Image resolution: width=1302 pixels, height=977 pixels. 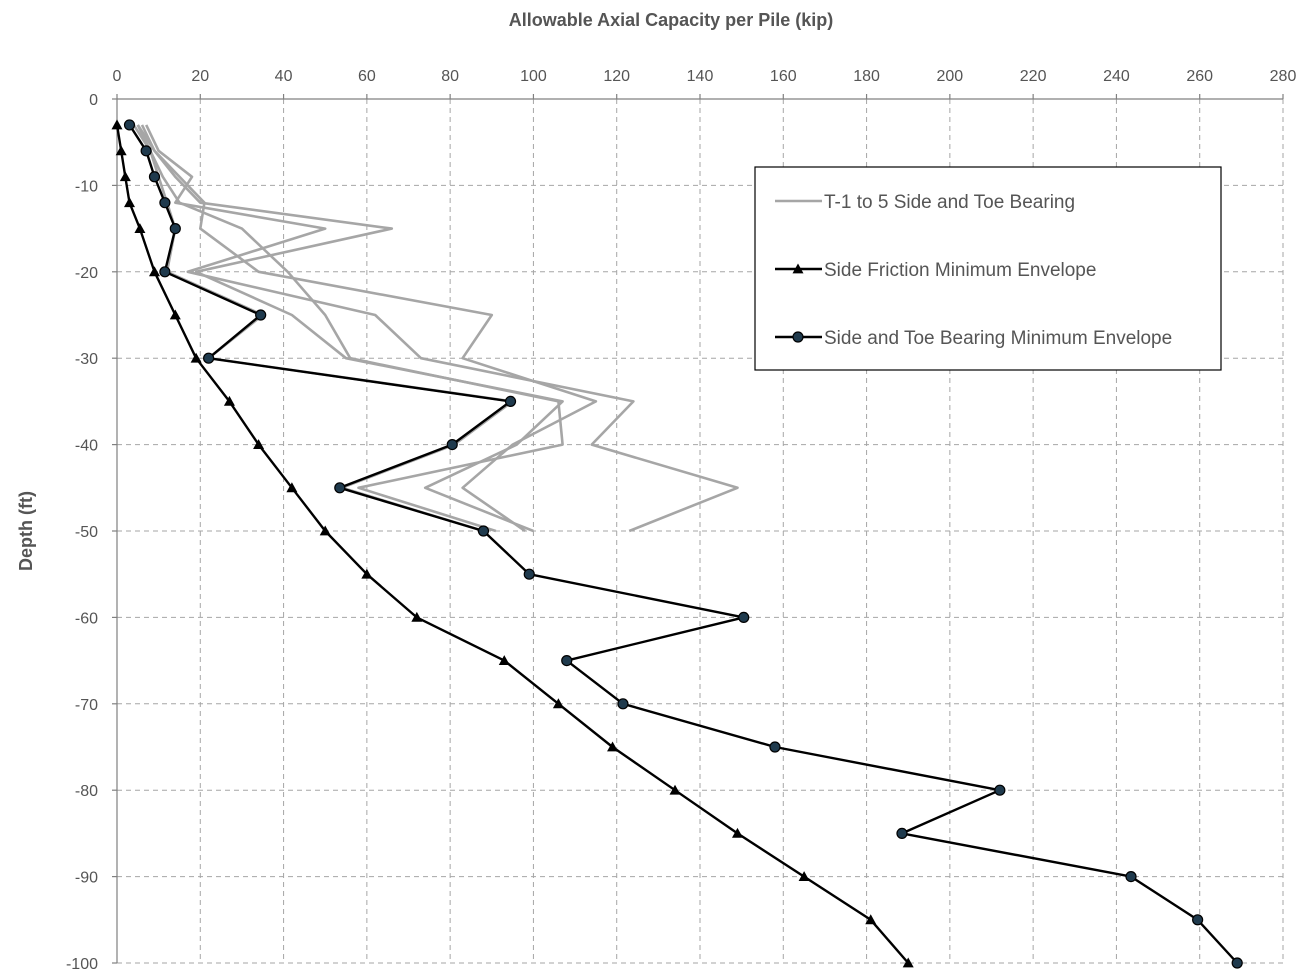 What do you see at coordinates (86, 705) in the screenshot?
I see `y-tick-label: -70` at bounding box center [86, 705].